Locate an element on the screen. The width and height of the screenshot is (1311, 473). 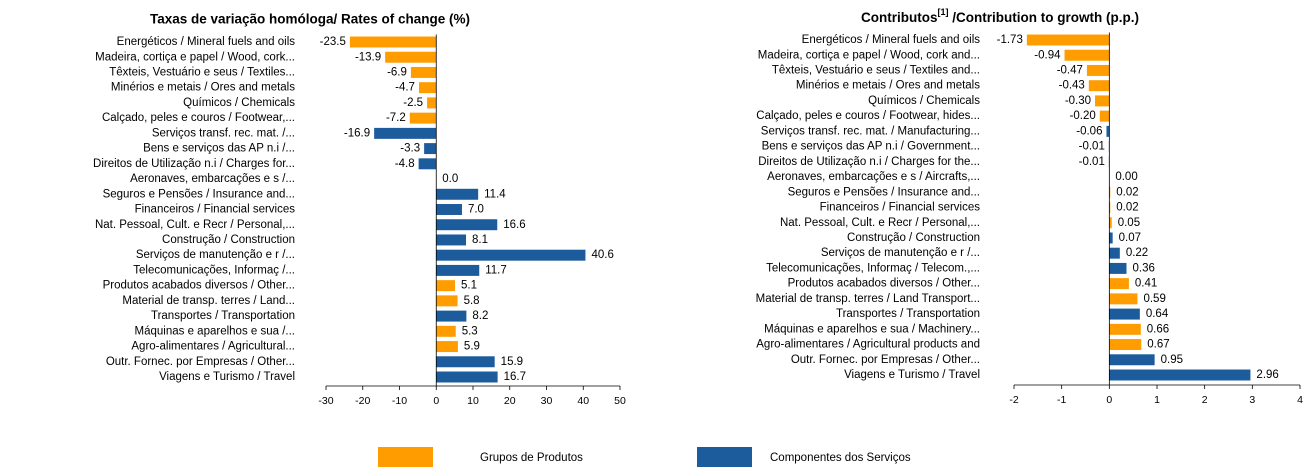
value-label: 0.67 is located at coordinates (1158, 345).